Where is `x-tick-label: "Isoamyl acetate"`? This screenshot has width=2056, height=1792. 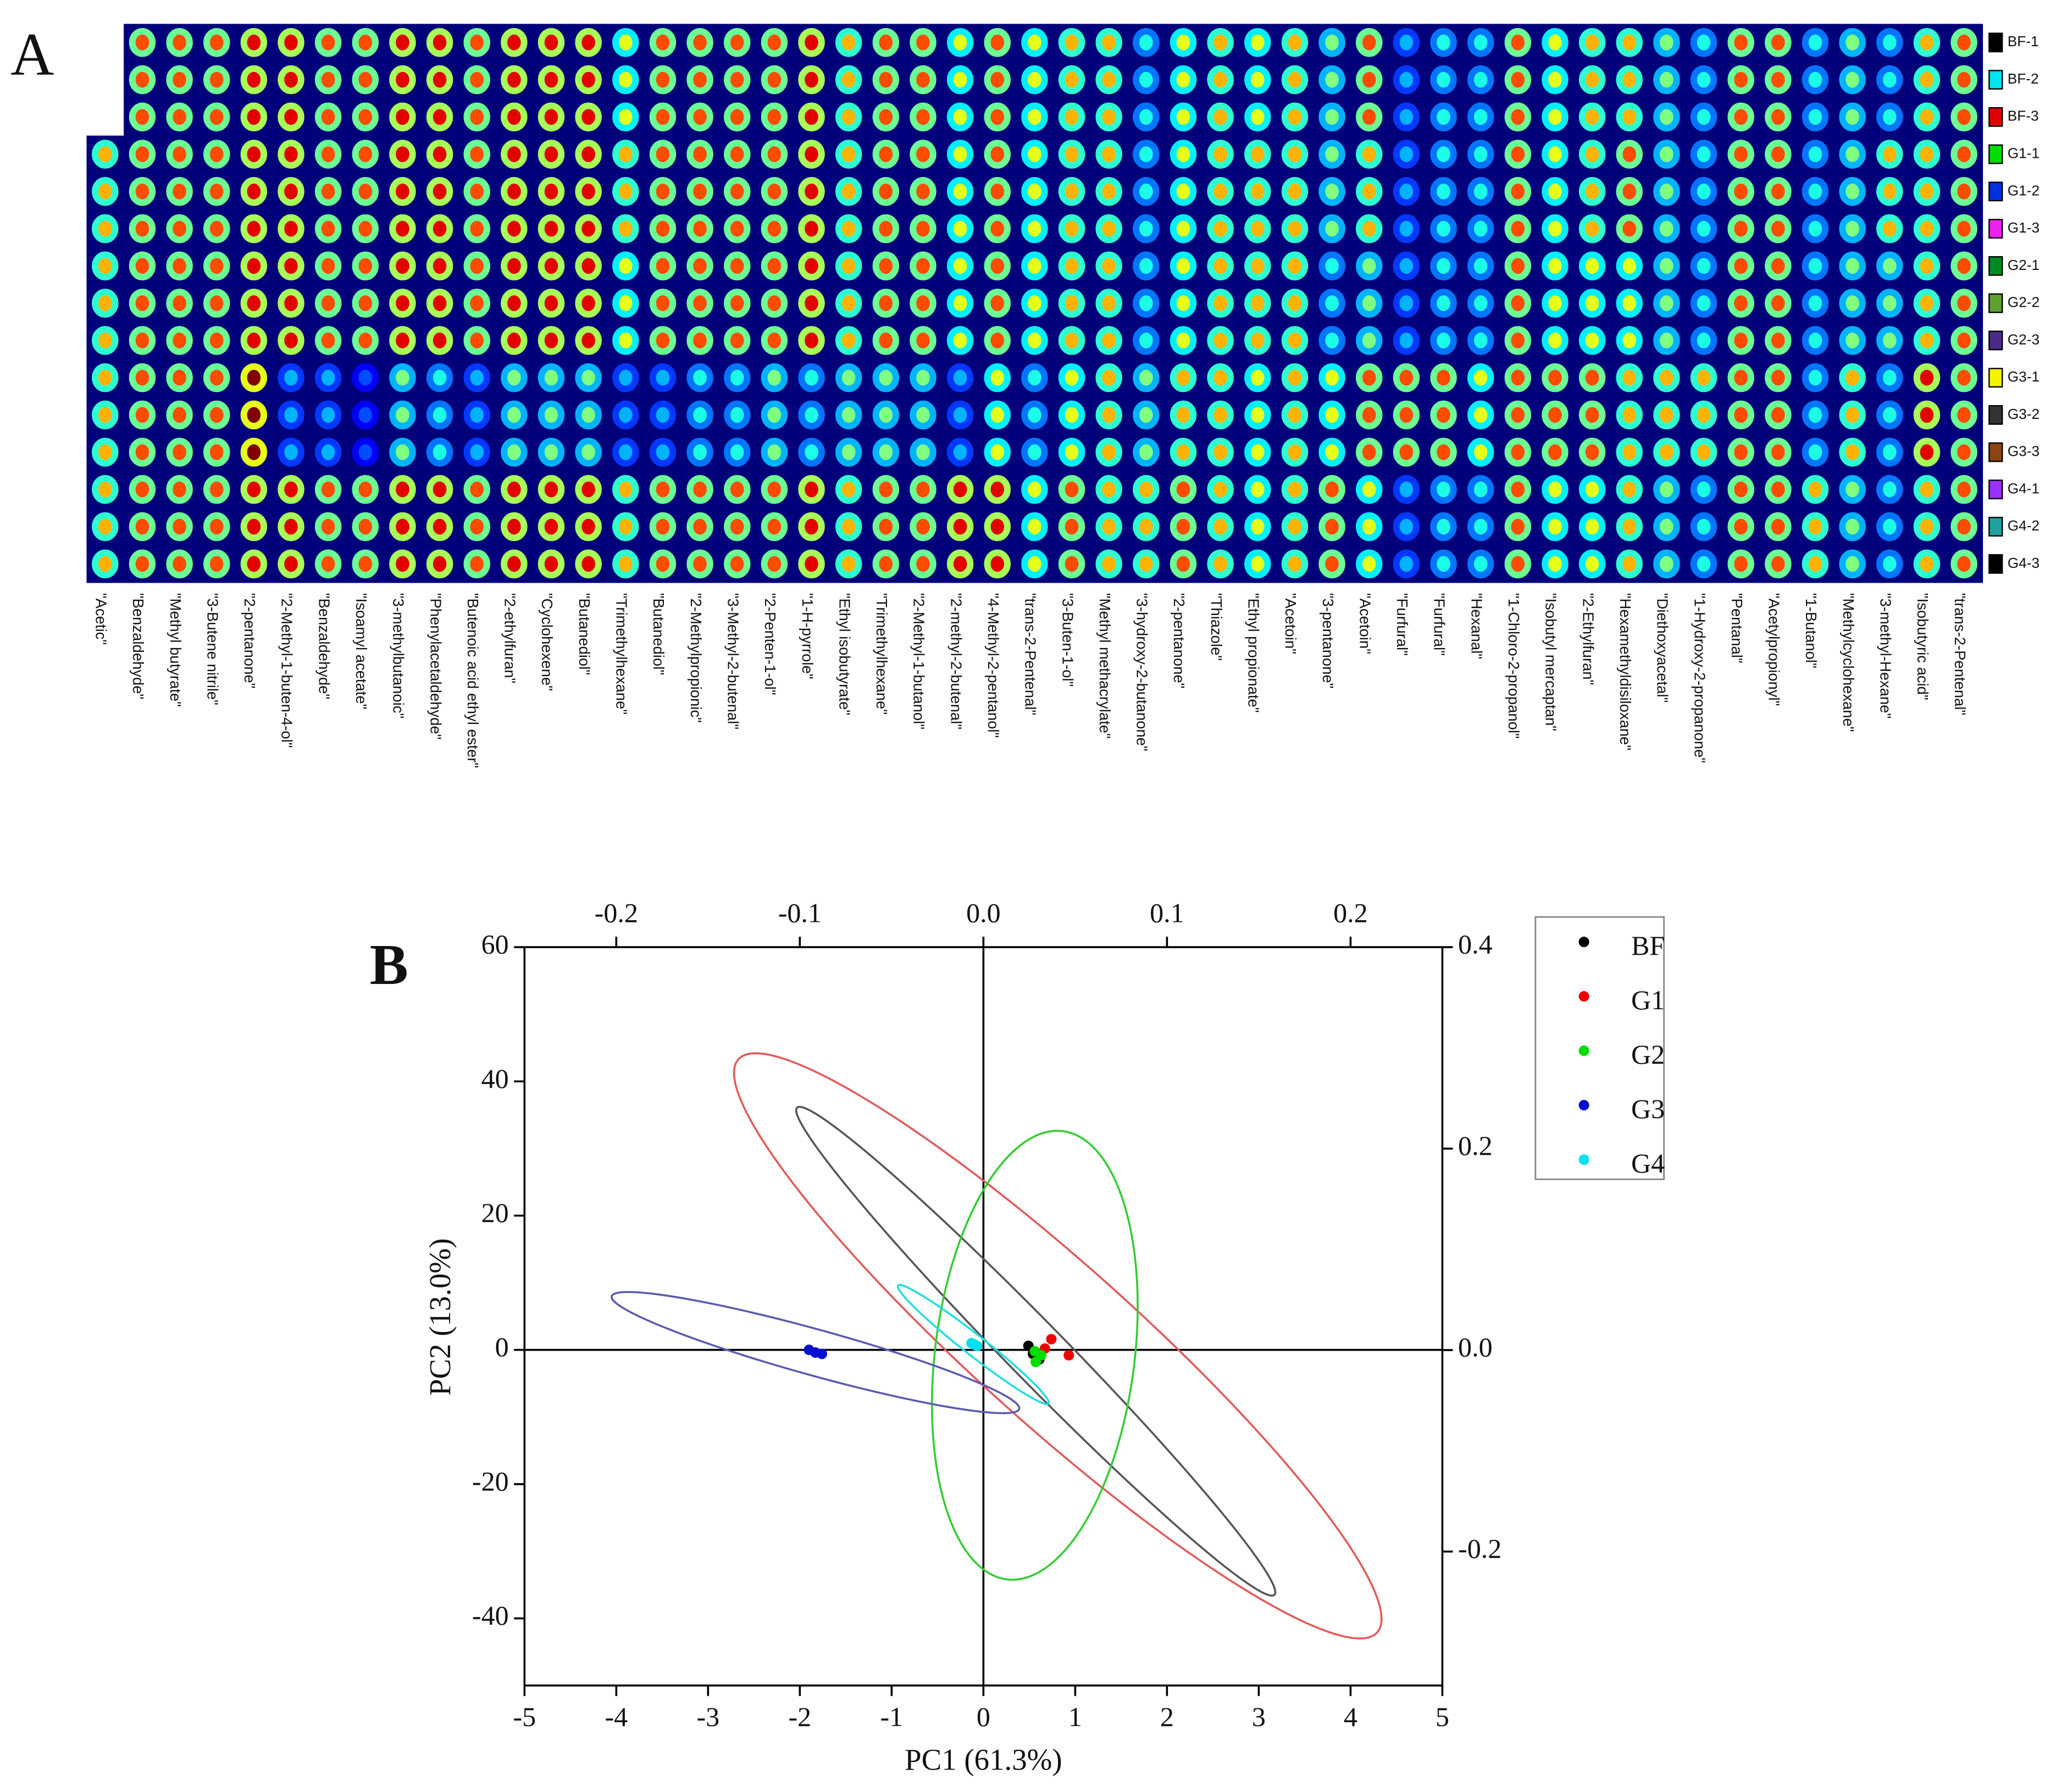
x-tick-label: "Isoamyl acetate" is located at coordinates (361, 652).